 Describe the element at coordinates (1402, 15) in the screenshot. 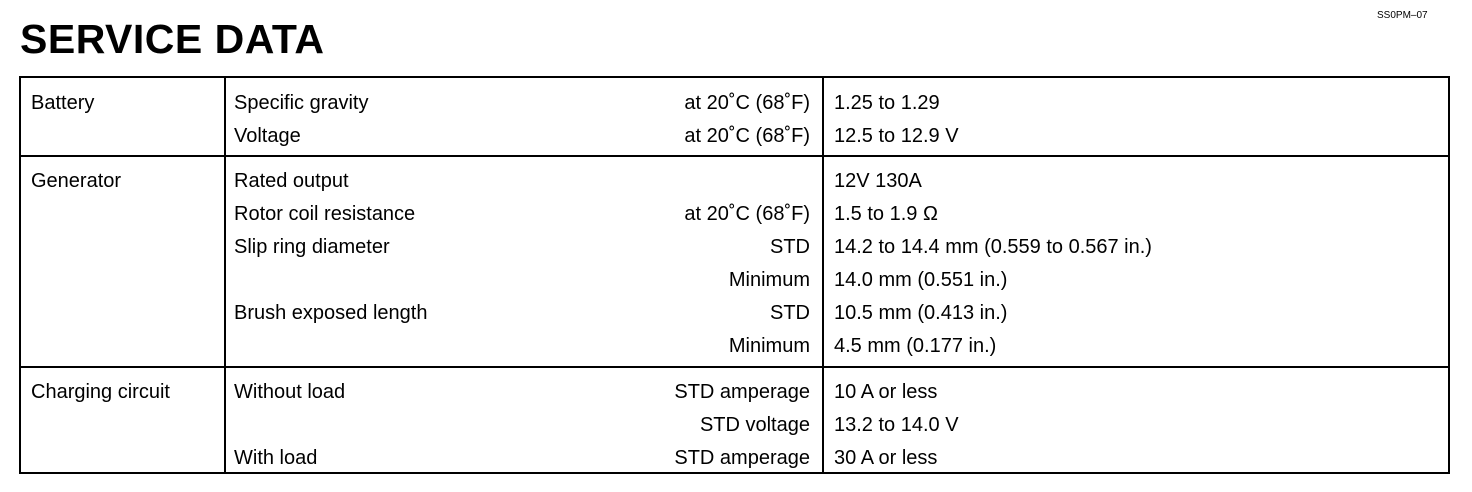

I see `document-code: SS0PM–07` at that location.